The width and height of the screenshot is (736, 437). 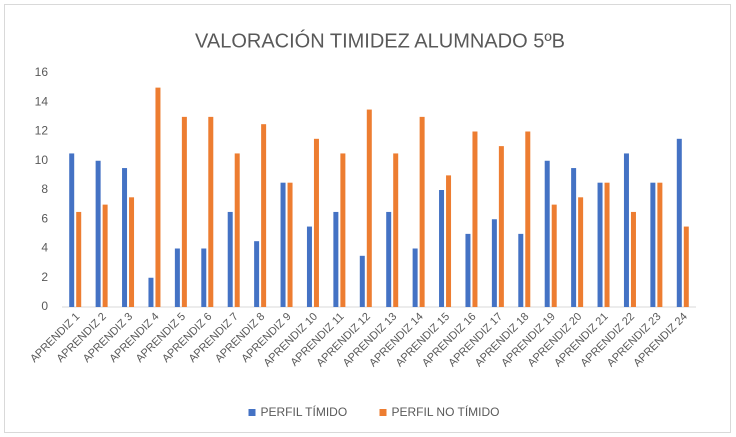 I want to click on y-tick-label: 2, so click(x=44, y=277).